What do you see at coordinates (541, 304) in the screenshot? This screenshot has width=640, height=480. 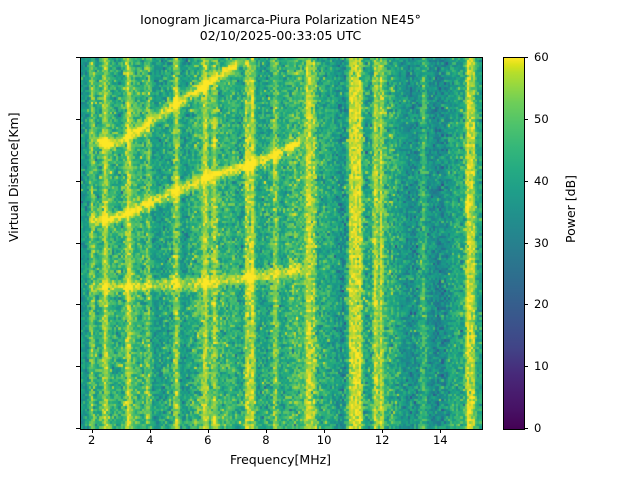 I see `colorbar-tick-label: 20` at bounding box center [541, 304].